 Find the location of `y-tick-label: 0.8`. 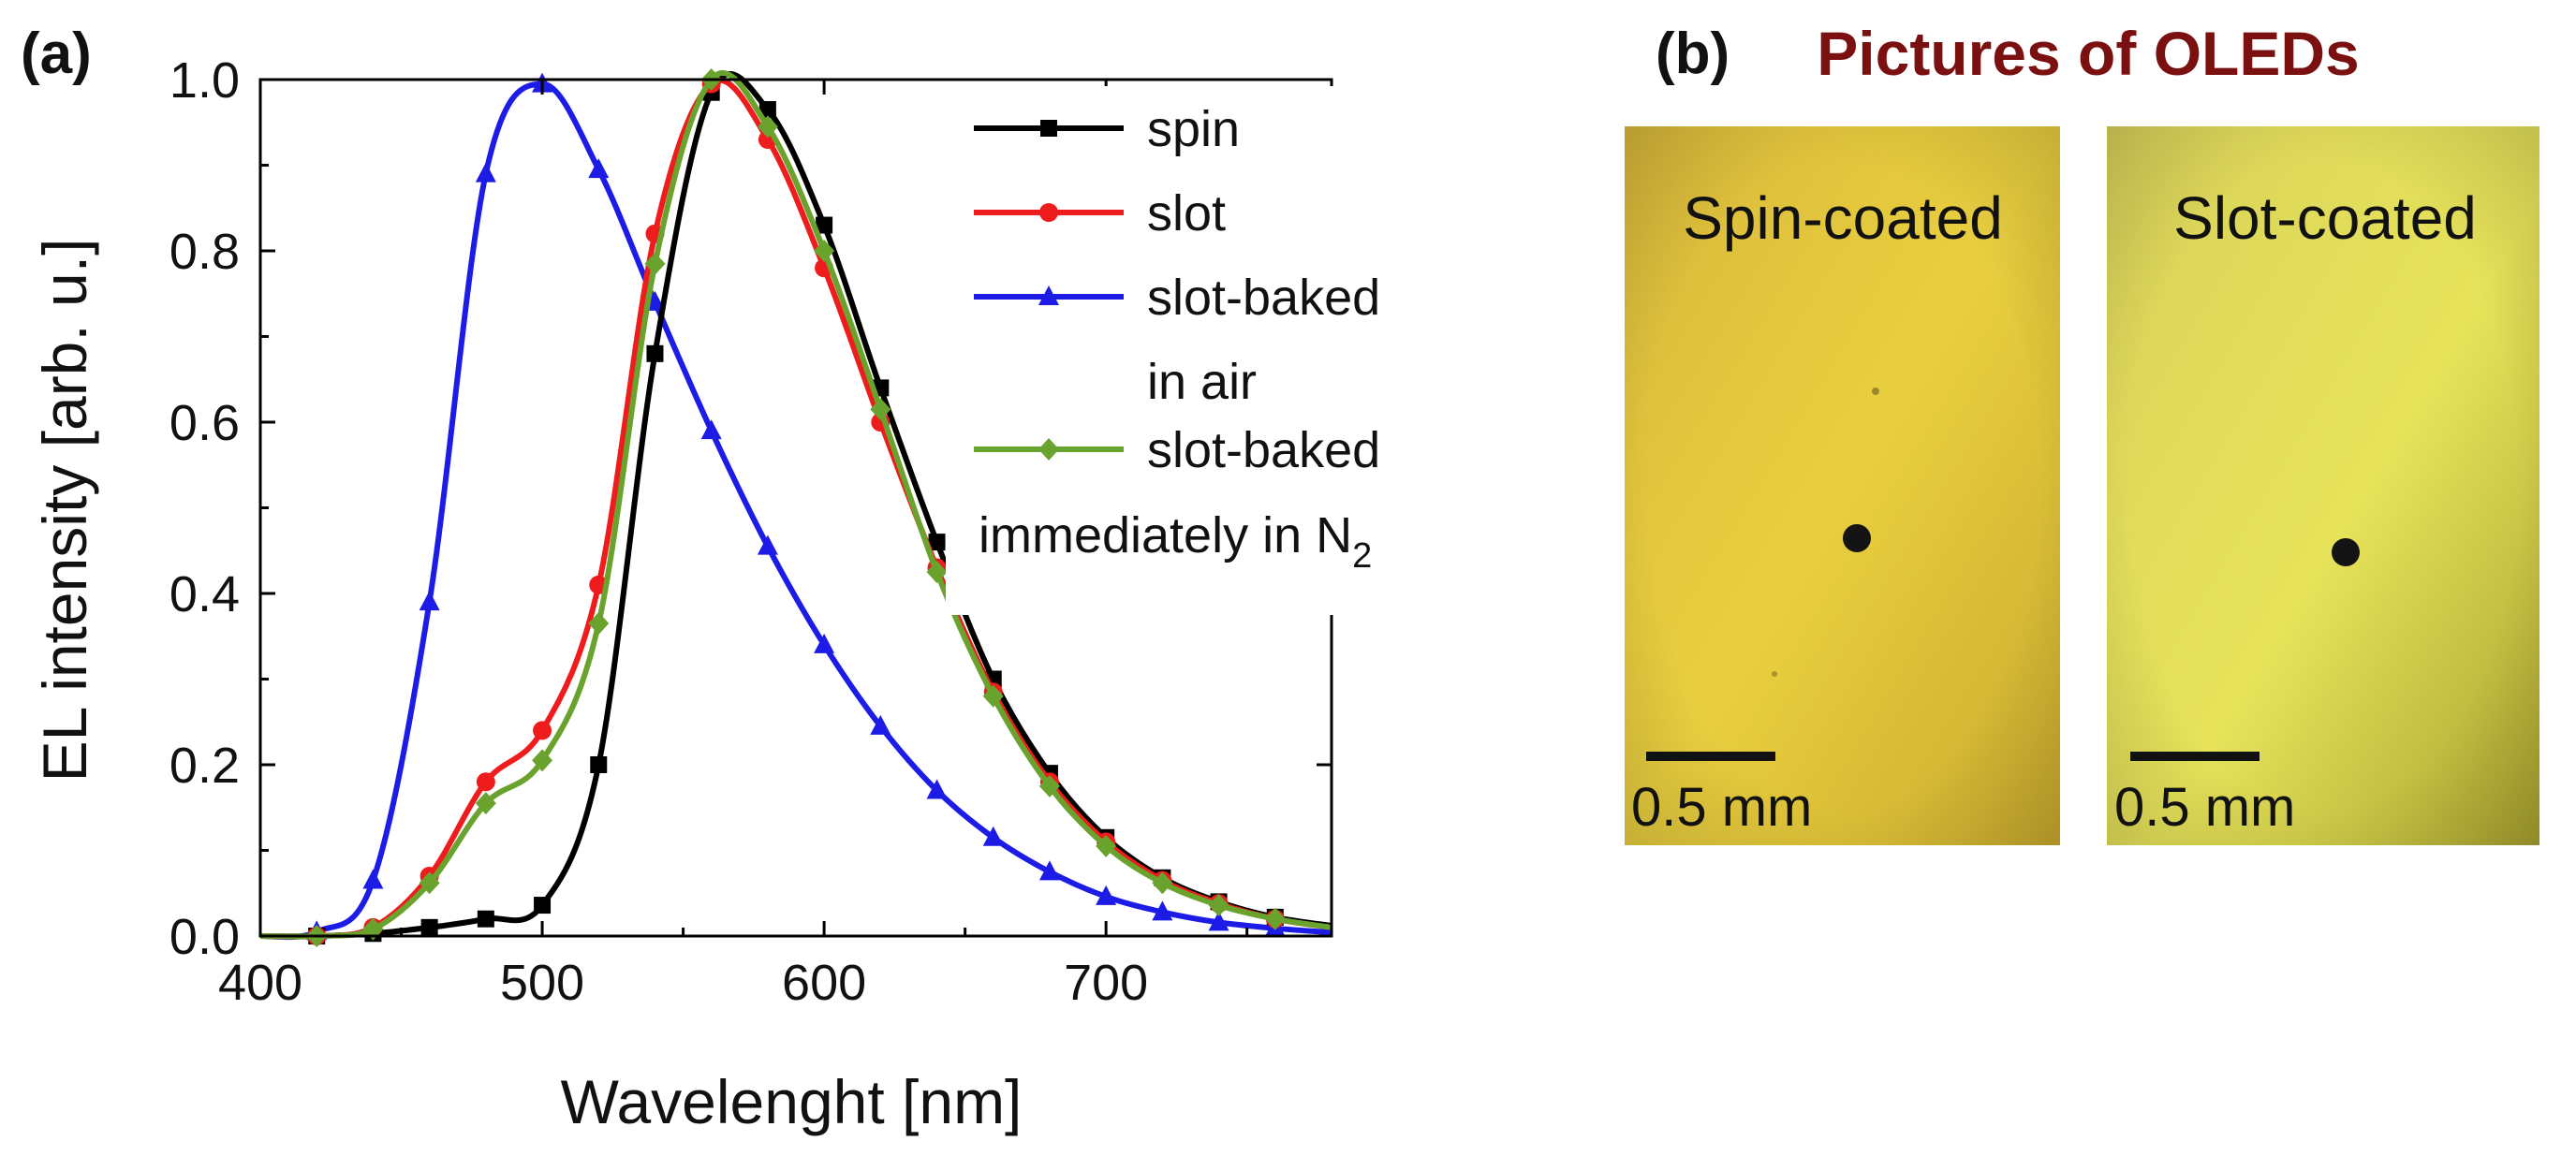

y-tick-label: 0.8 is located at coordinates (204, 252).